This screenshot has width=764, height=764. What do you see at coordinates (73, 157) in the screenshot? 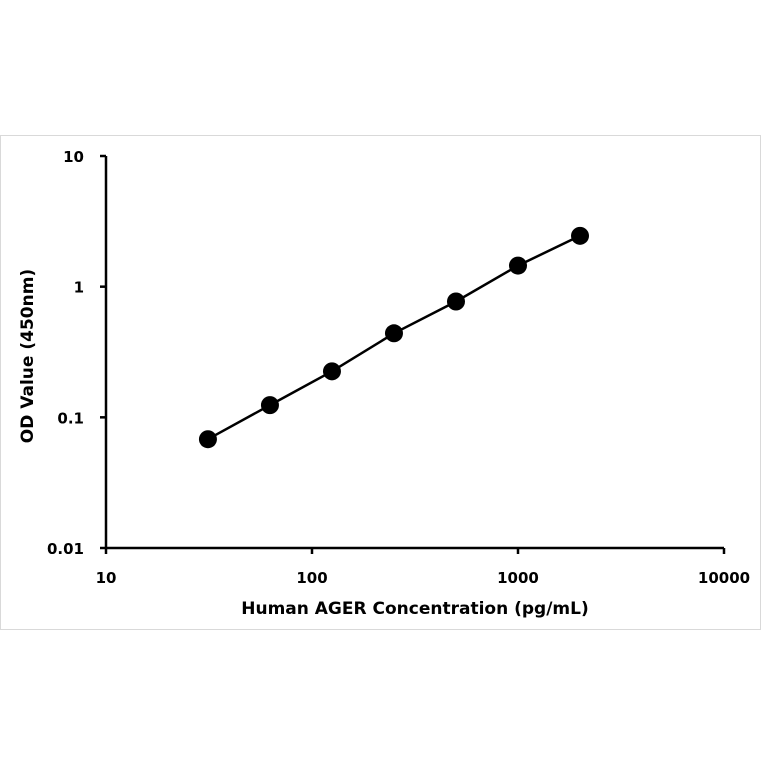
I see `y-tick-label: 10` at bounding box center [73, 157].